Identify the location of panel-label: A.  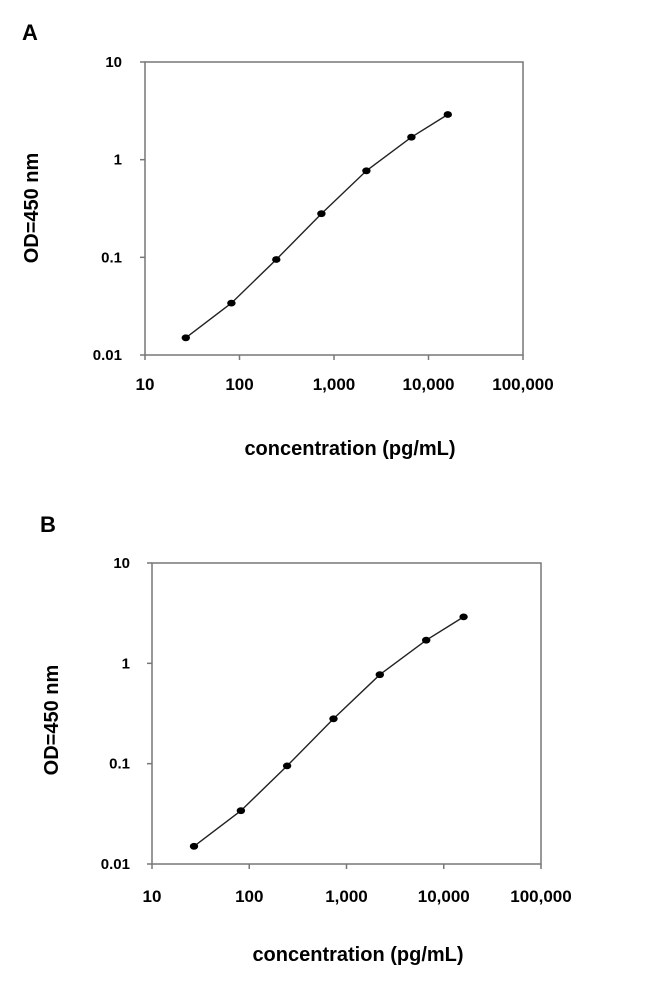
(30, 32).